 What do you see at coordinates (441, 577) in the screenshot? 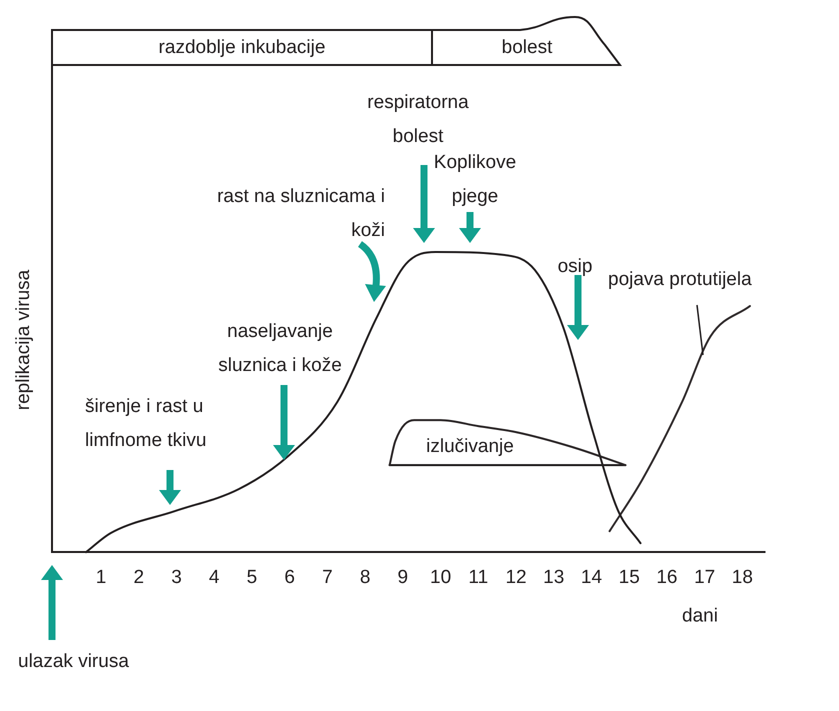
I see `x-tick-label: 10` at bounding box center [441, 577].